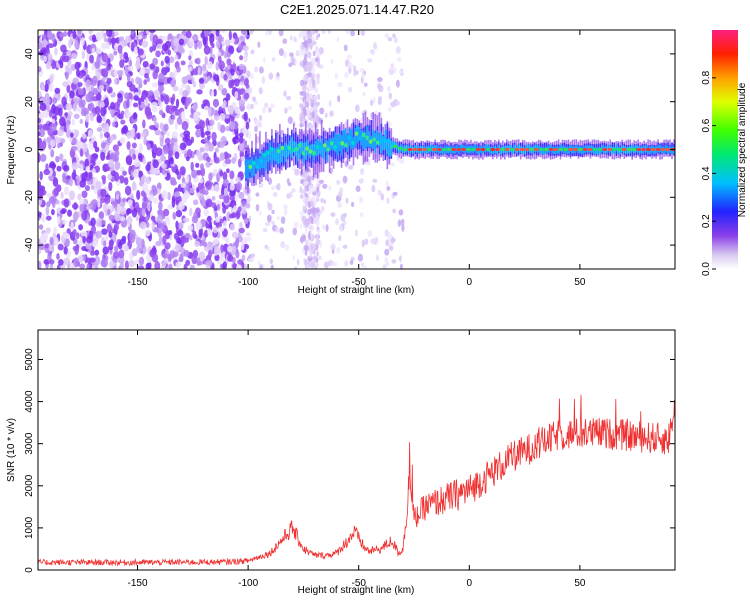  Describe the element at coordinates (29, 527) in the screenshot. I see `snr-y-tick-label: 1000` at that location.